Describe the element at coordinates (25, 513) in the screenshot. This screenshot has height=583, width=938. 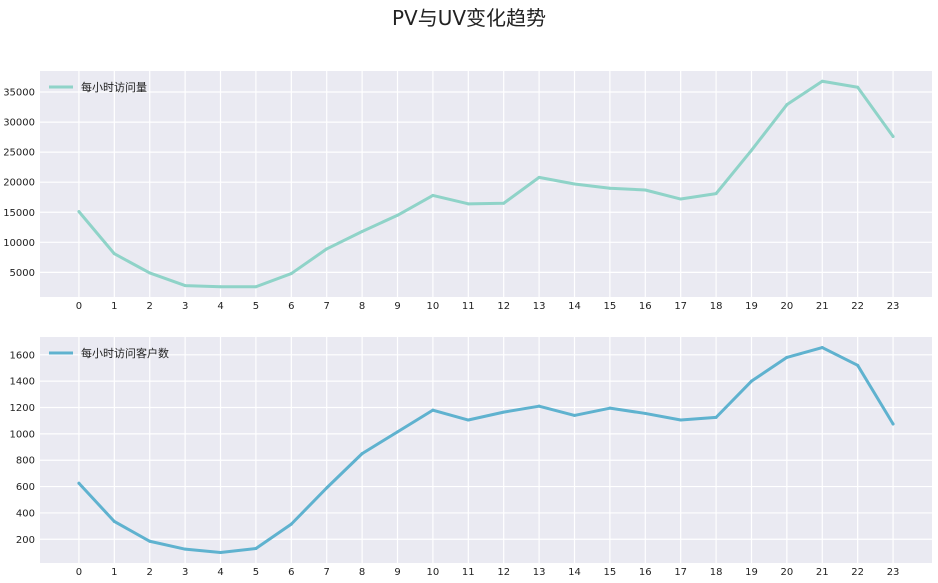
I see `y-tick-label: 400` at that location.